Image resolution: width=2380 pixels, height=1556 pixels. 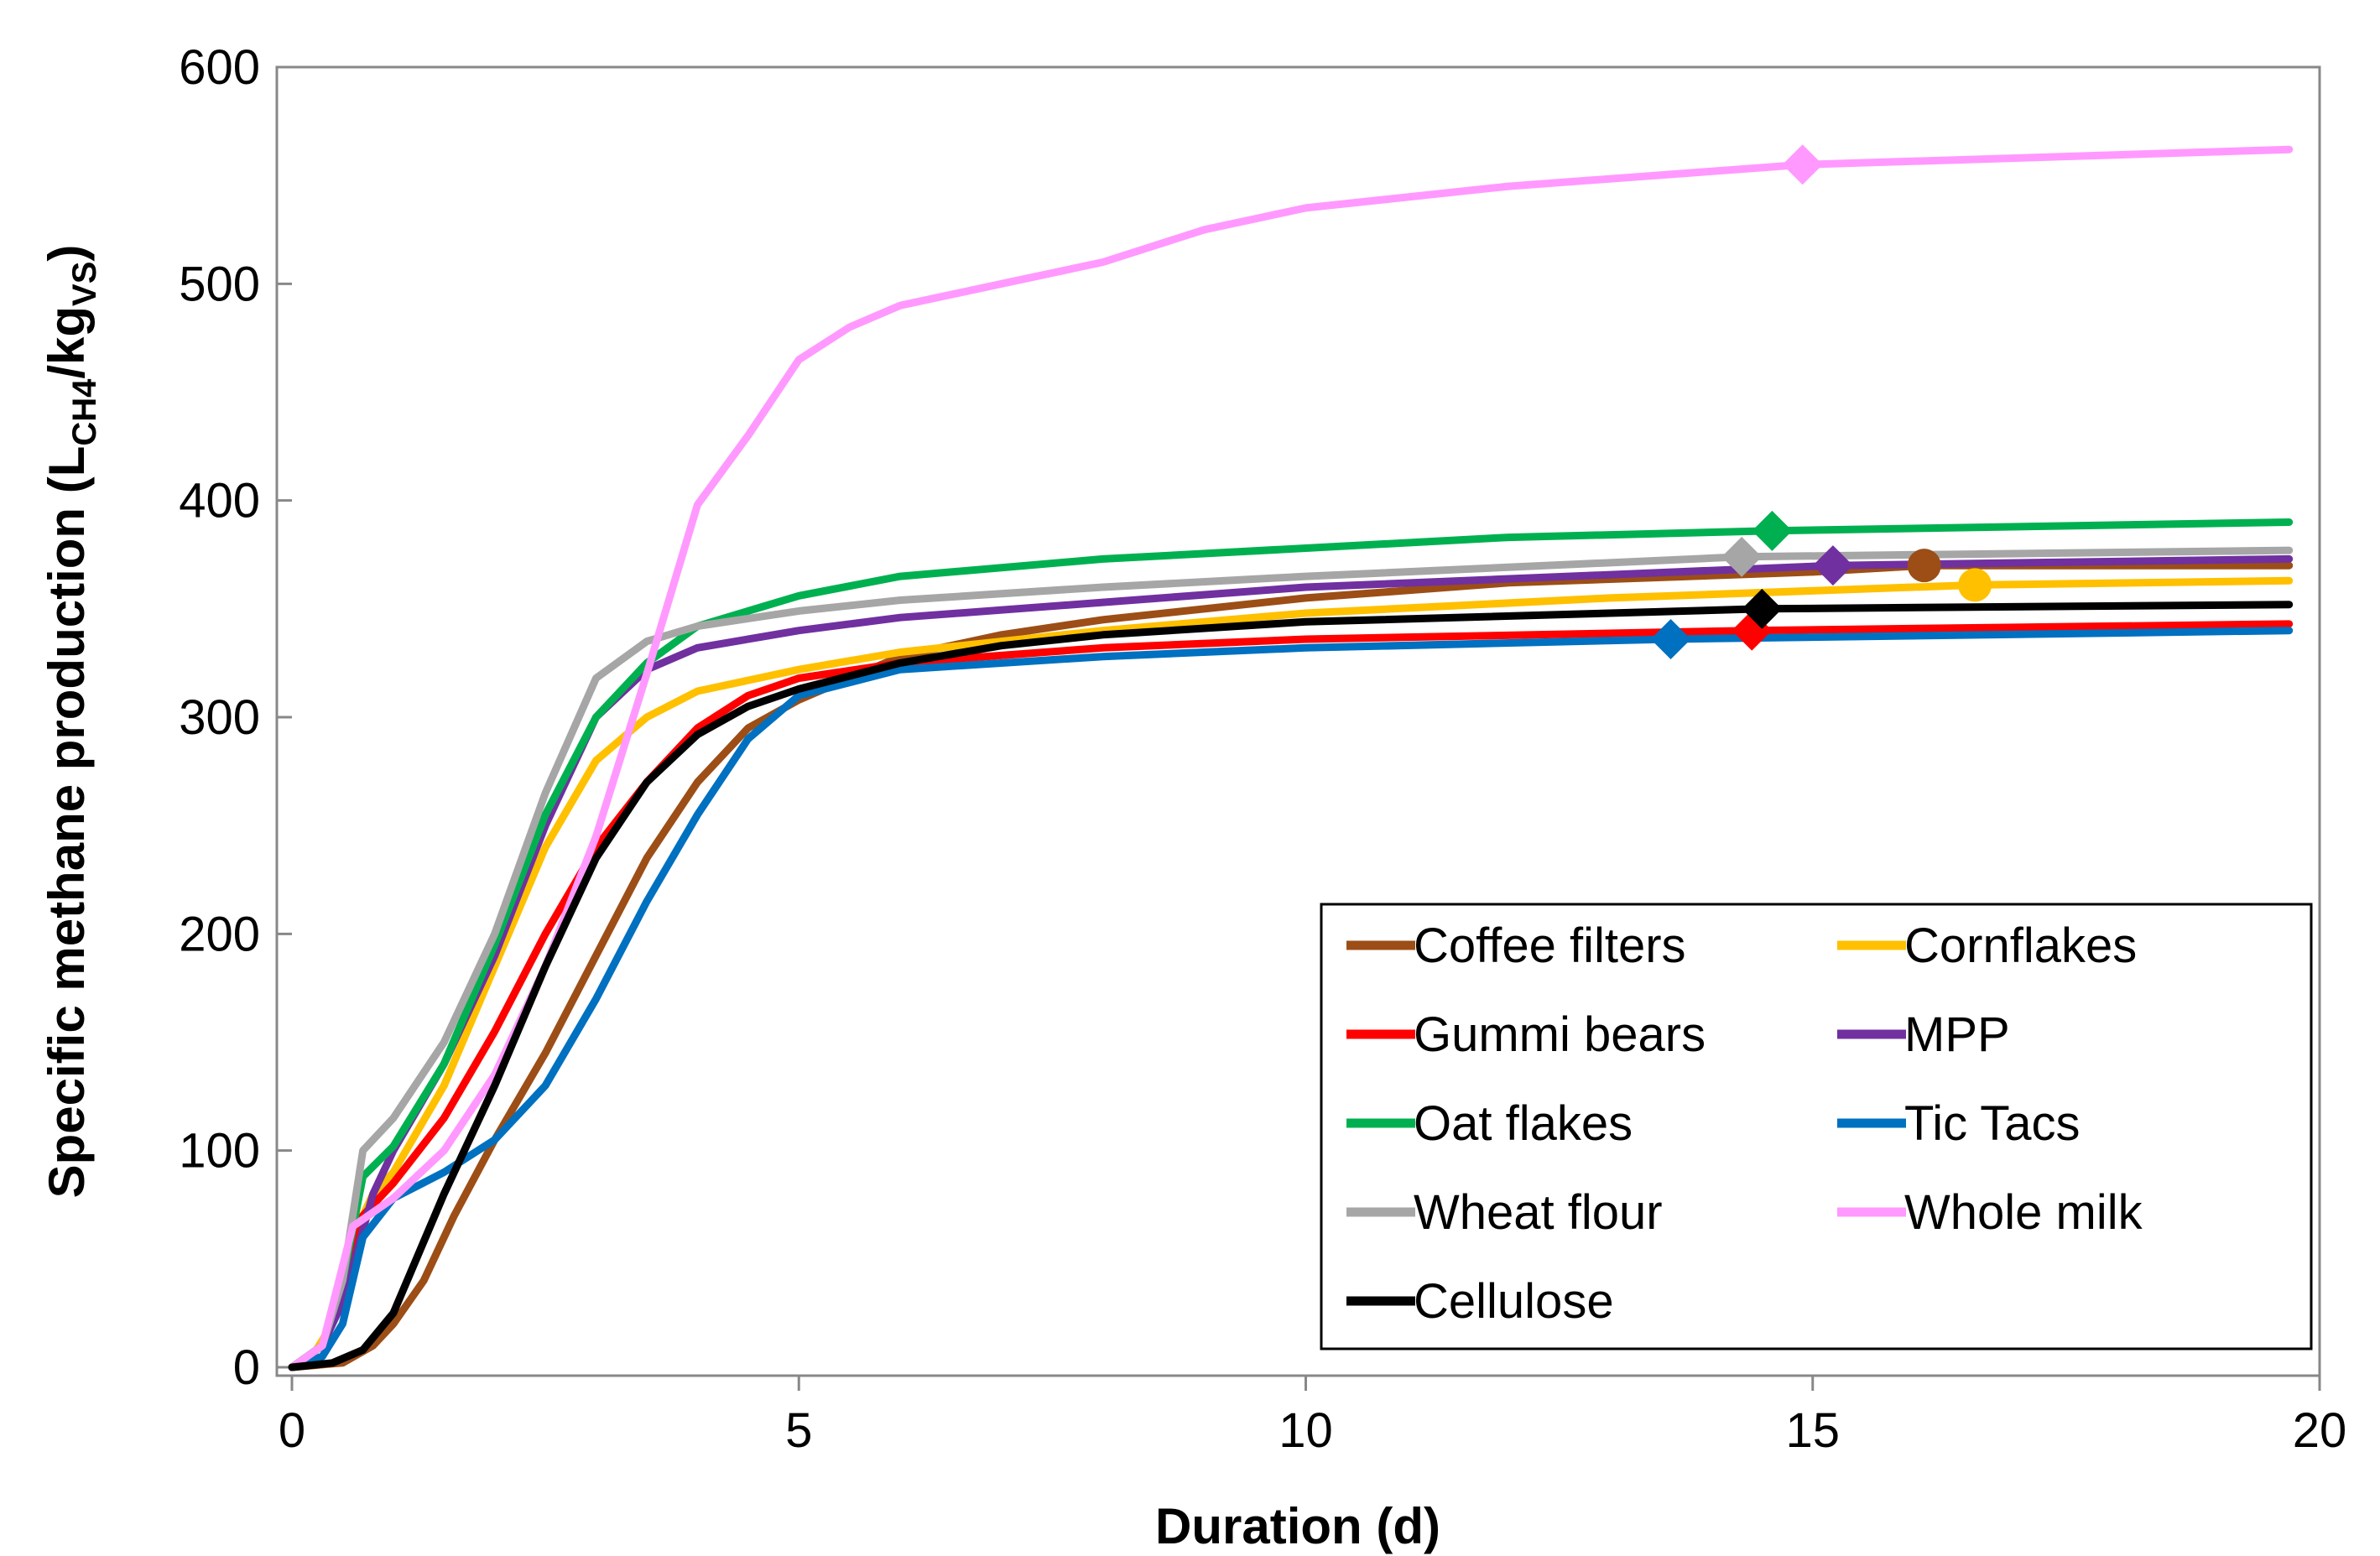 What do you see at coordinates (1773, 530) in the screenshot?
I see `series-marker-oat-flakes` at bounding box center [1773, 530].